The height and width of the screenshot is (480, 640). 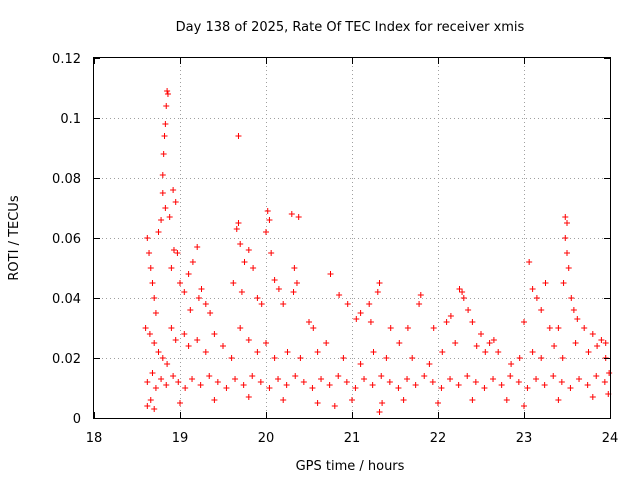 I want to click on x-tick-label: 21, so click(x=352, y=438).